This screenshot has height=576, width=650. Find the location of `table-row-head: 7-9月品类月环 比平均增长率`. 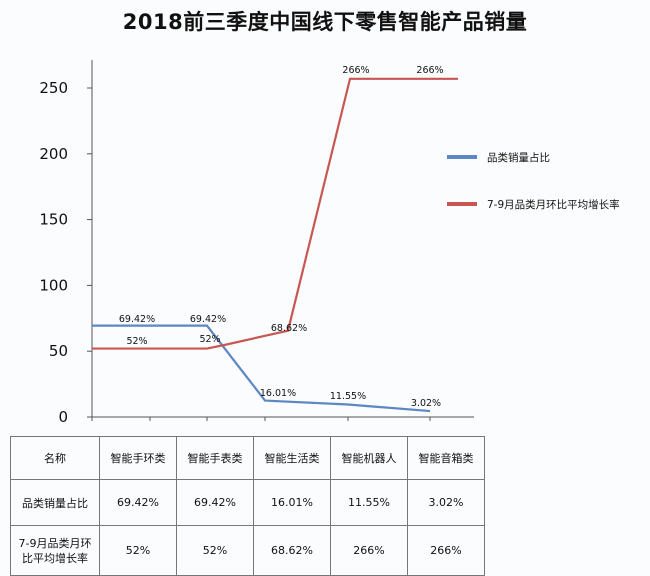

table-row-head: 7-9月品类月环 比平均增长率 is located at coordinates (55, 550).